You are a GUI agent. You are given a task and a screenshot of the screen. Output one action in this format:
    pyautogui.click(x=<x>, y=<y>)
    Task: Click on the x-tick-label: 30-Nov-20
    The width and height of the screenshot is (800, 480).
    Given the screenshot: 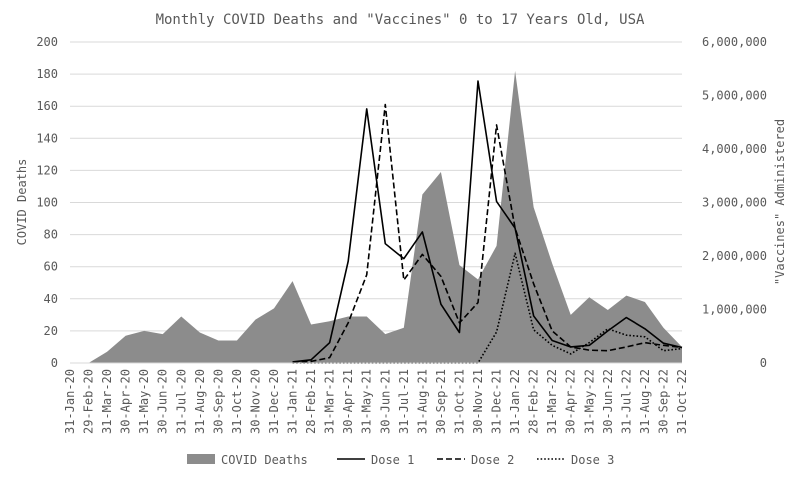 What is the action you would take?
    pyautogui.click(x=255, y=401)
    